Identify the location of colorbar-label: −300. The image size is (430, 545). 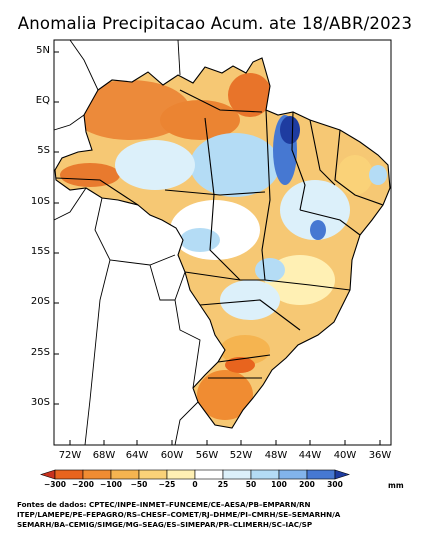
(55, 484).